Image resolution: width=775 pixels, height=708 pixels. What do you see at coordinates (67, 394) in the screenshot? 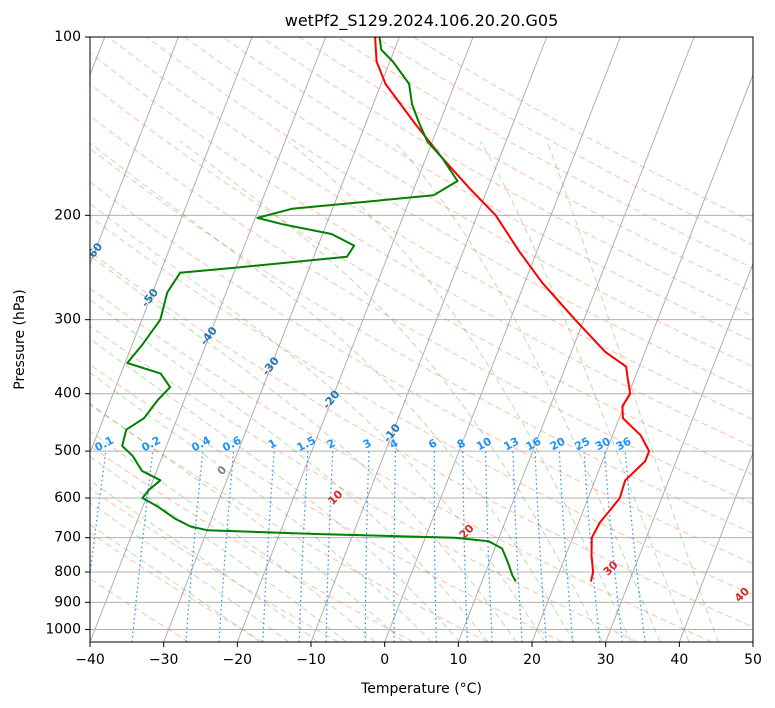
I see `y-tick-label: 400` at bounding box center [67, 394].